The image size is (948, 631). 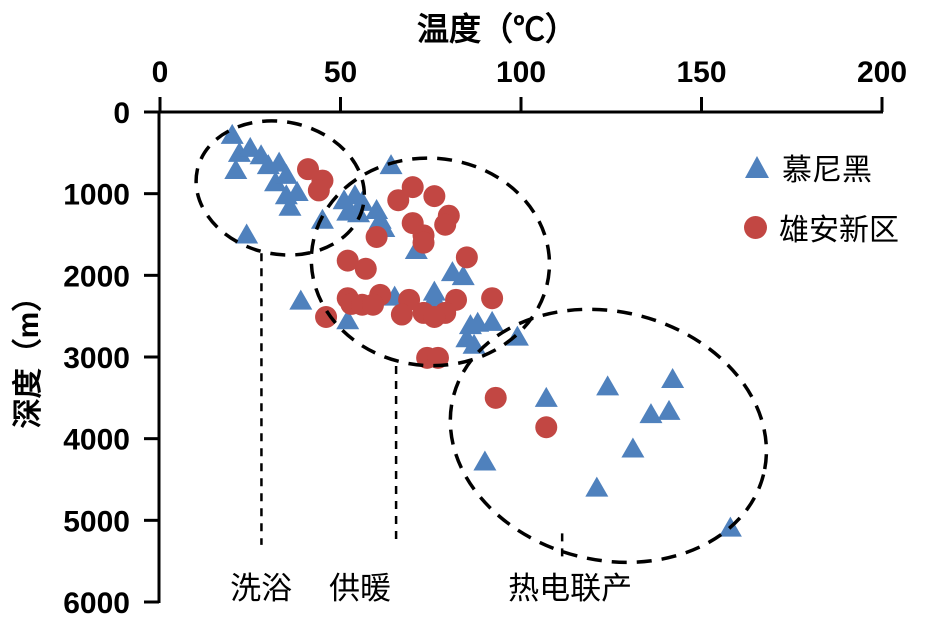 I want to click on y-tick-label: 3000, so click(x=96, y=358).